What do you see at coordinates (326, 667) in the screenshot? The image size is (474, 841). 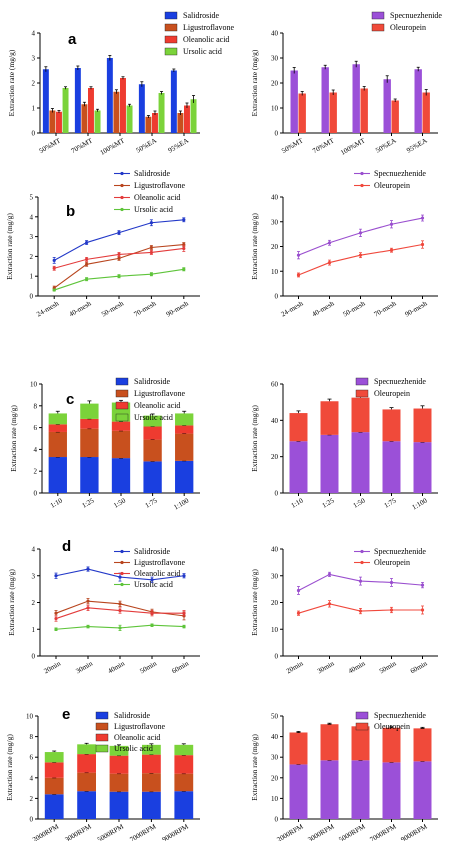 I see `x-tick-label: 30min` at bounding box center [326, 667].